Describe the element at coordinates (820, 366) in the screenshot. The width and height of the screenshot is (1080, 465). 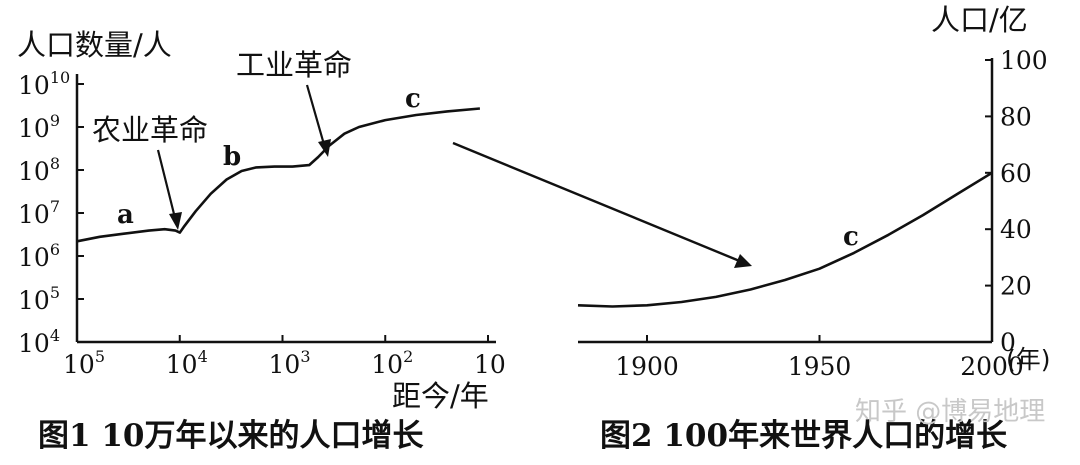
I see `fig2-x-tick-label: 1950` at that location.